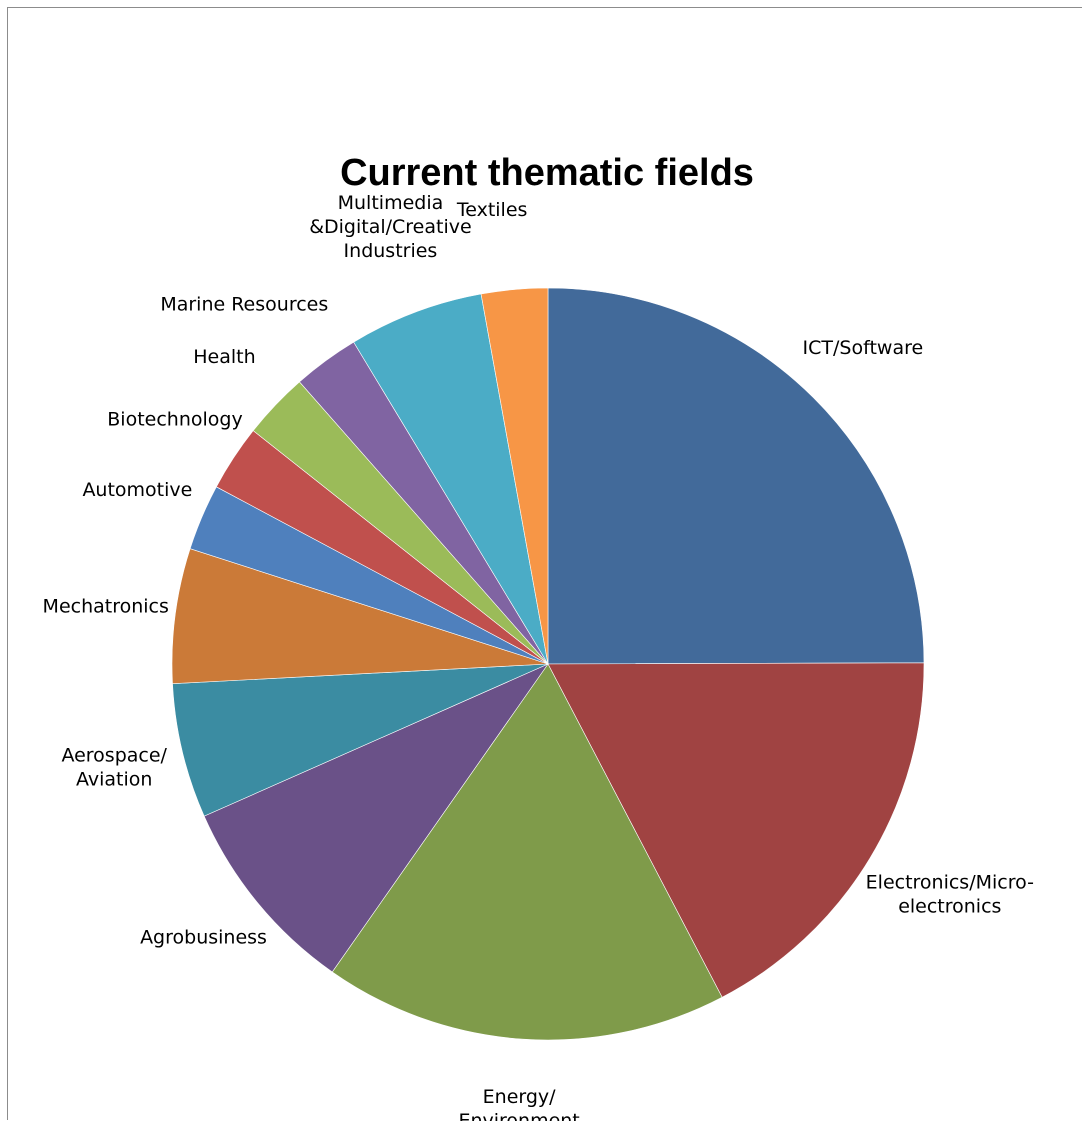  I want to click on slice-label-line: &Digital/Creative, so click(390, 227).